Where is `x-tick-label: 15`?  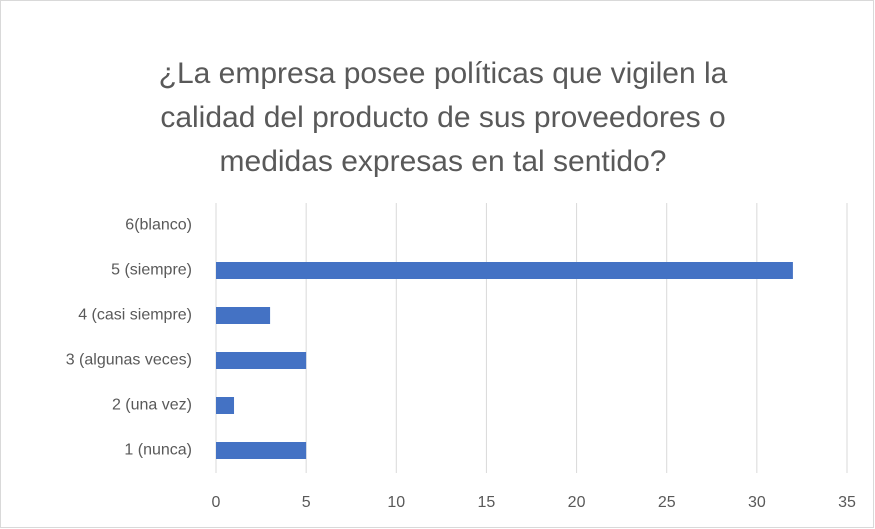
x-tick-label: 15 is located at coordinates (487, 502).